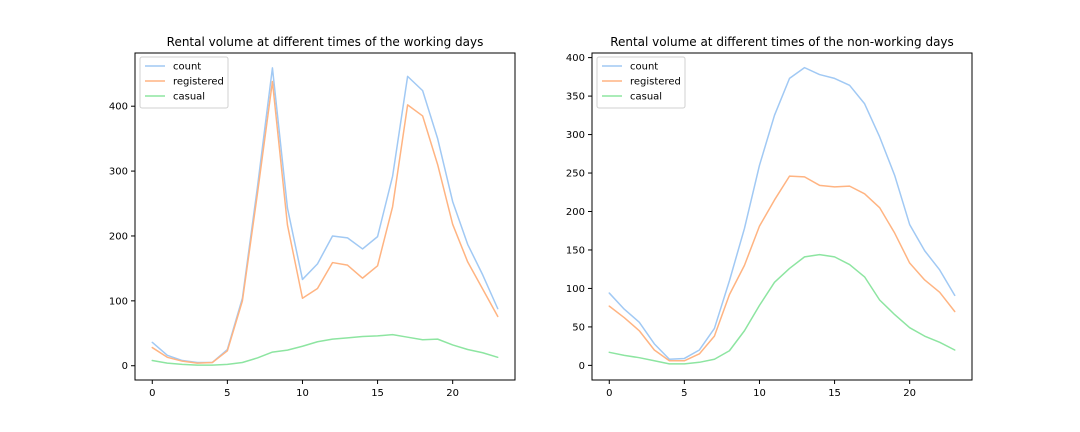 Image resolution: width=1080 pixels, height=432 pixels. What do you see at coordinates (575, 174) in the screenshot?
I see `y-tick-label: 250` at bounding box center [575, 174].